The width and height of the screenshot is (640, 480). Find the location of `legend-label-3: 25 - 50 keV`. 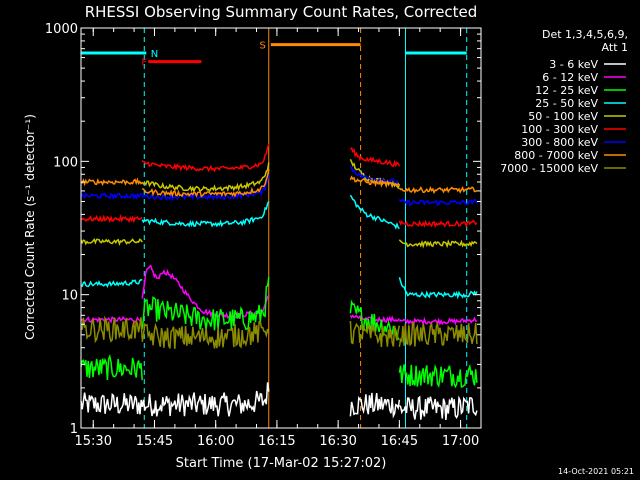

legend-label-3: 25 - 50 keV is located at coordinates (566, 103).